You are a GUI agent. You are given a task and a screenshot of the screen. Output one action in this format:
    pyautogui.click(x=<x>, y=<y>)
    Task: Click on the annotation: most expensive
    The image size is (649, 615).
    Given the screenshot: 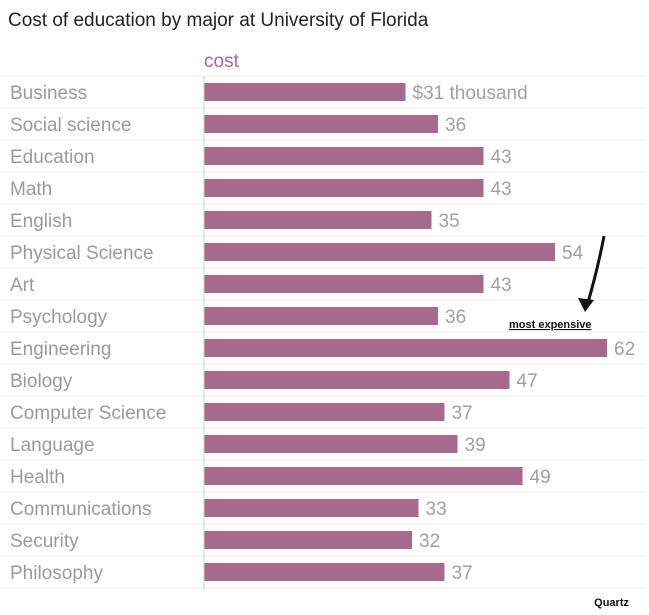 What is the action you would take?
    pyautogui.click(x=557, y=283)
    